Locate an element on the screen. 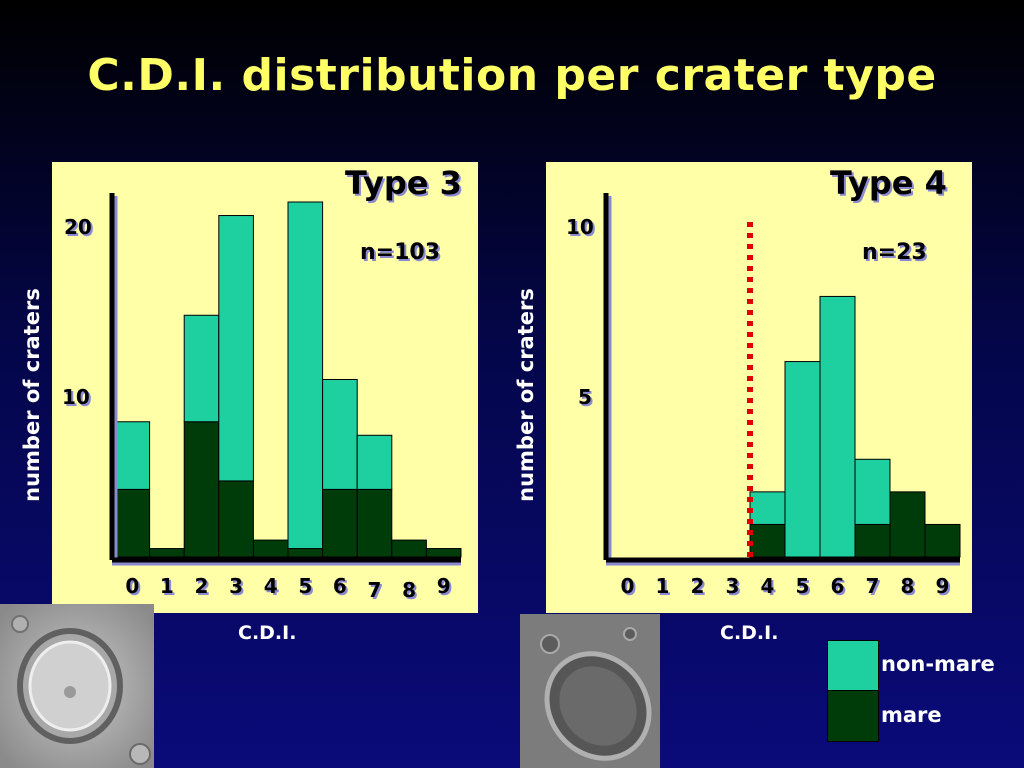  xlabel-type4: C.D.I. is located at coordinates (749, 633).